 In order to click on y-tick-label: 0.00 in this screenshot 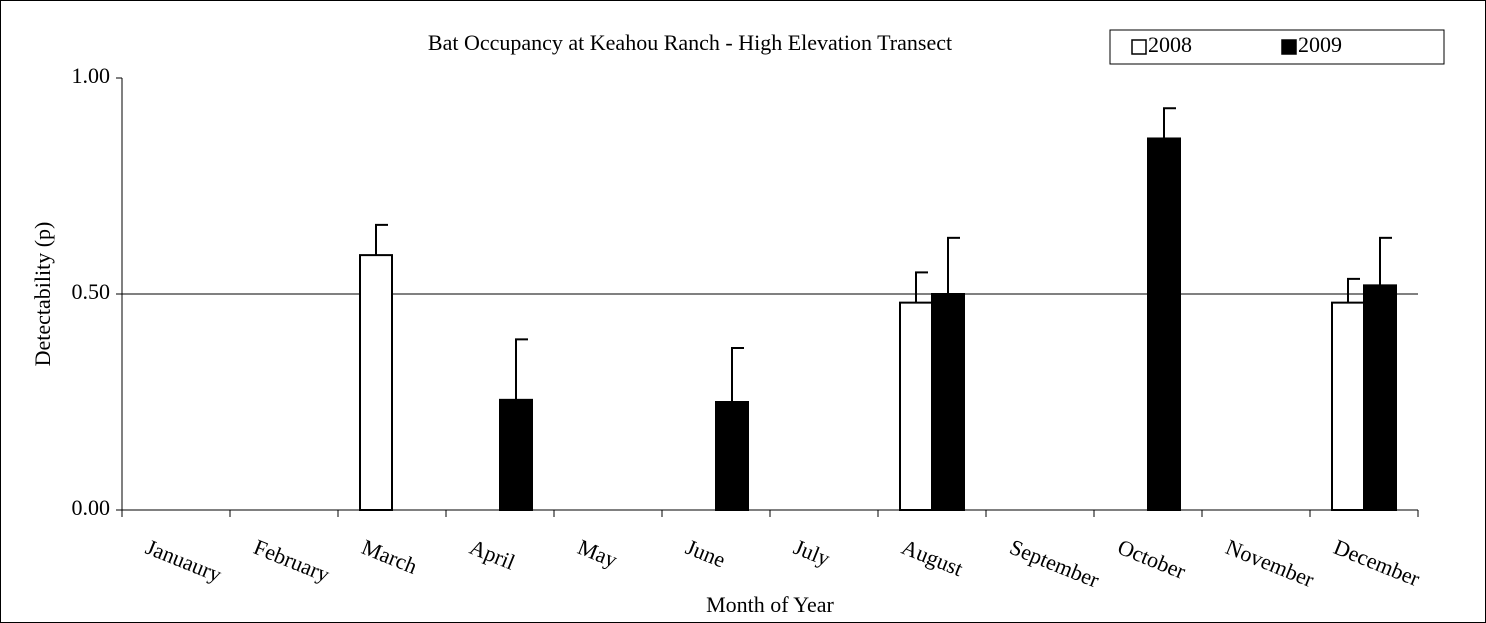, I will do `click(91, 507)`.